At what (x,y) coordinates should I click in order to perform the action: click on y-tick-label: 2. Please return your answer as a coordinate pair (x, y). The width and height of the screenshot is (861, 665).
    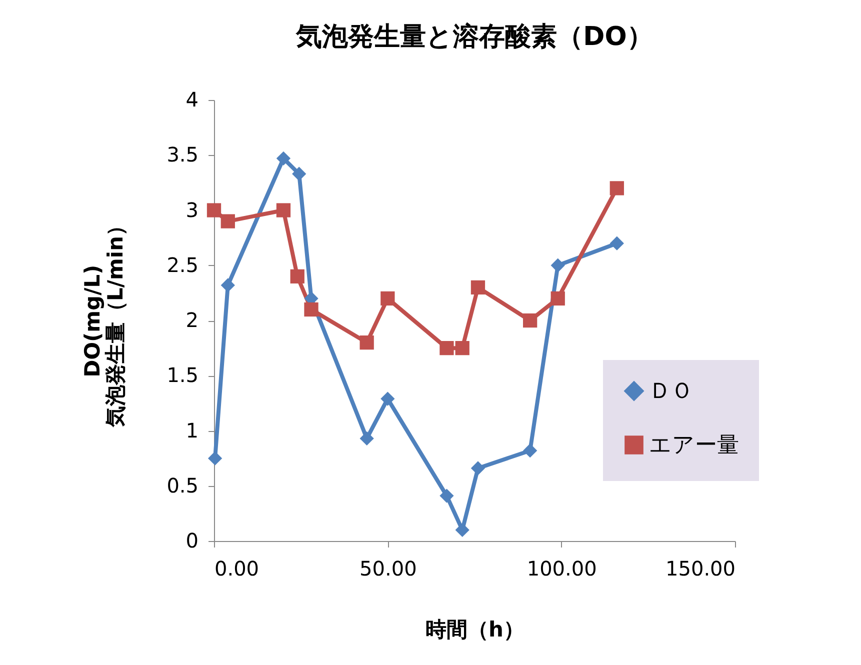
    Looking at the image, I should click on (192, 320).